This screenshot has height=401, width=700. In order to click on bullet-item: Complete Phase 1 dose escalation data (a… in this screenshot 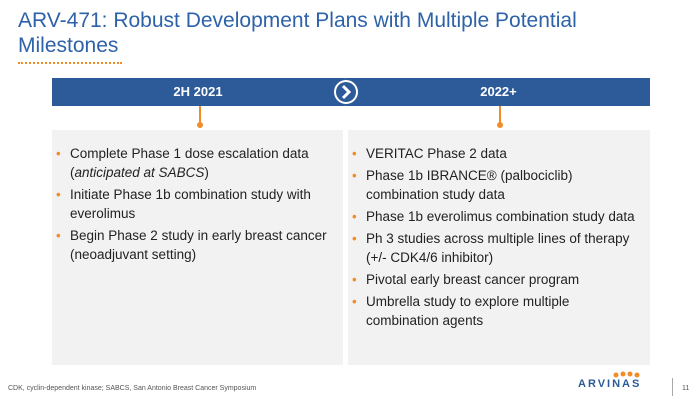, I will do `click(193, 163)`.